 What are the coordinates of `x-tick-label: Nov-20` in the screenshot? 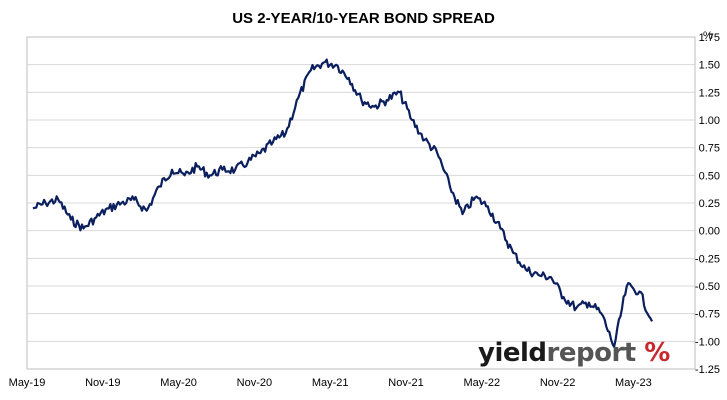 It's located at (254, 383).